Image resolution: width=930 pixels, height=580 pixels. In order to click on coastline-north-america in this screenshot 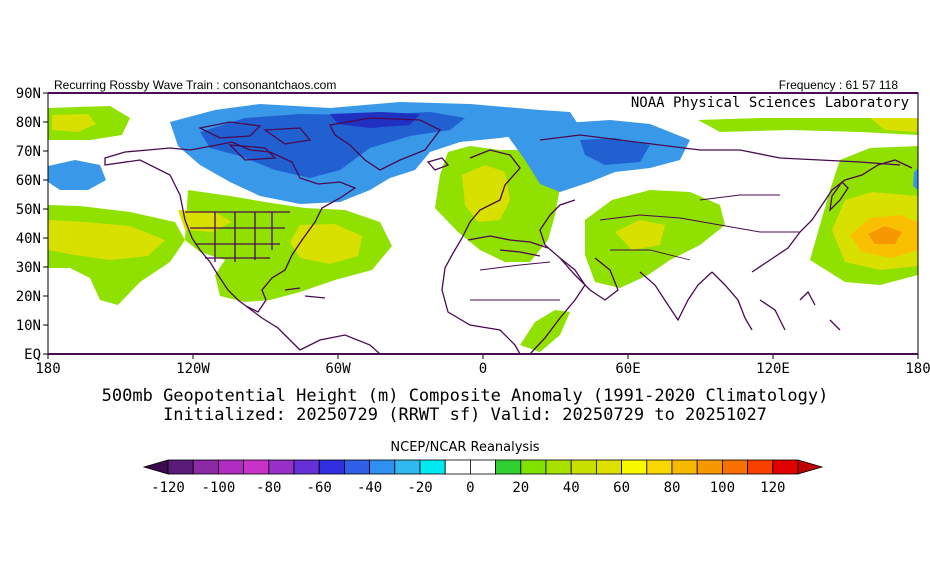, I will do `click(230, 227)`.